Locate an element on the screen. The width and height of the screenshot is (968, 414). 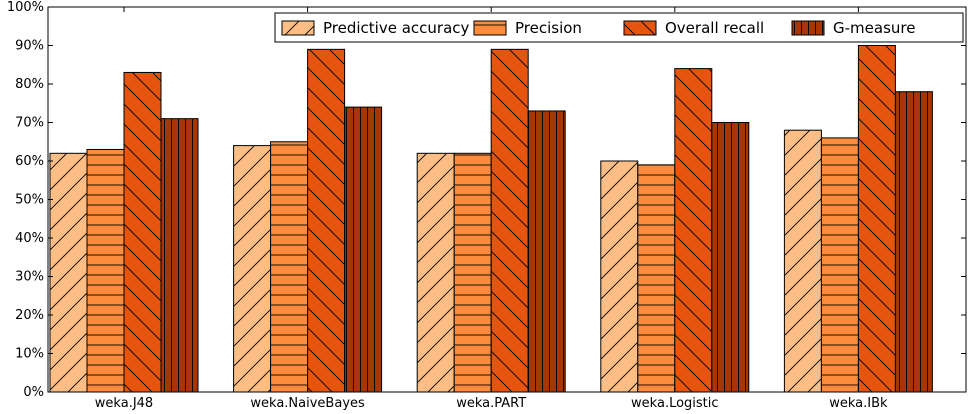
bar-hatch-g-measure-weka-logistic is located at coordinates (730, 257).